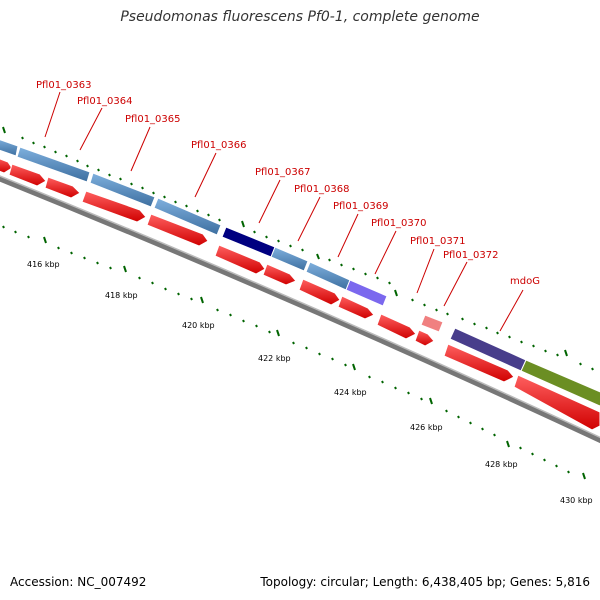 This screenshot has width=600, height=600. I want to click on gene-label: mdoG, so click(525, 281).